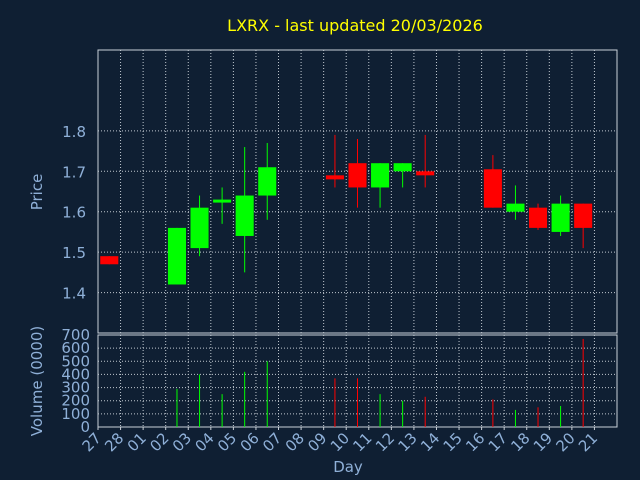 This screenshot has height=480, width=640. I want to click on price-tick-label: 1.4, so click(74, 294).